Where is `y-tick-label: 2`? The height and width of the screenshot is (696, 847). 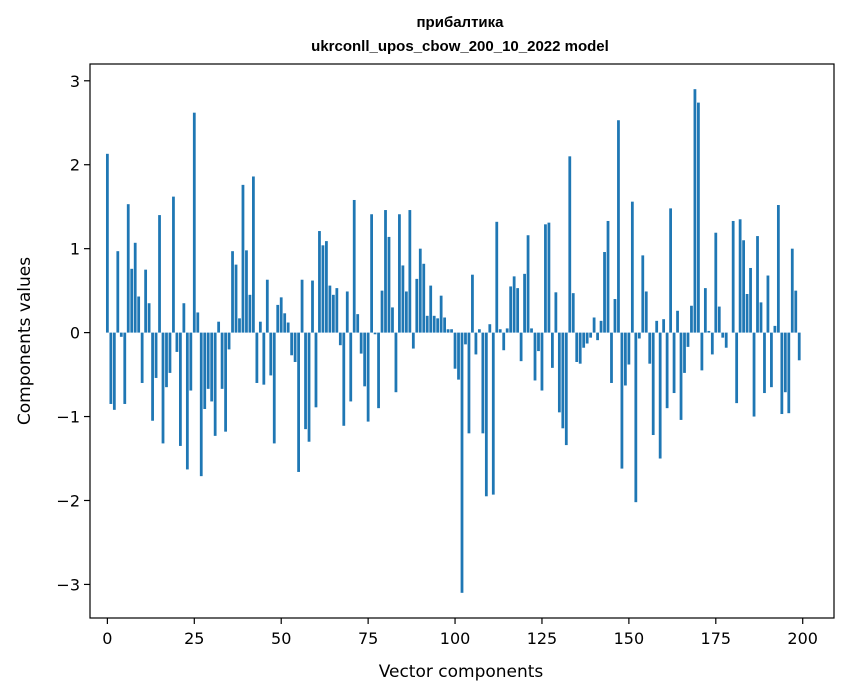 y-tick-label: 2 is located at coordinates (75, 165).